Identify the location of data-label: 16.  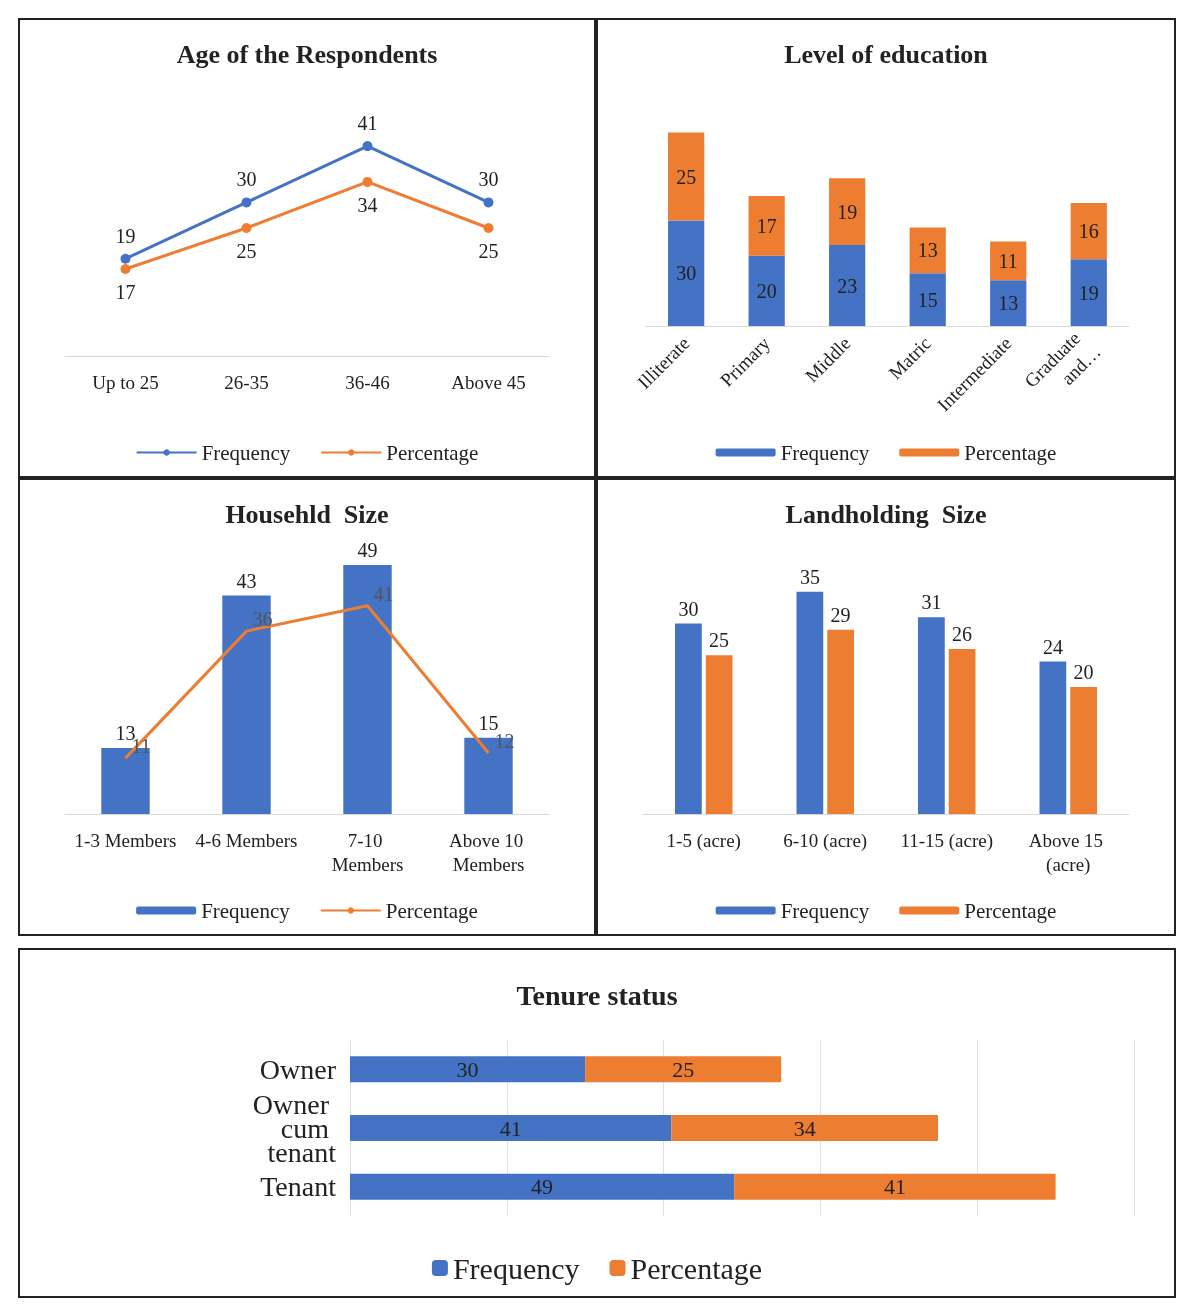
(1088, 231).